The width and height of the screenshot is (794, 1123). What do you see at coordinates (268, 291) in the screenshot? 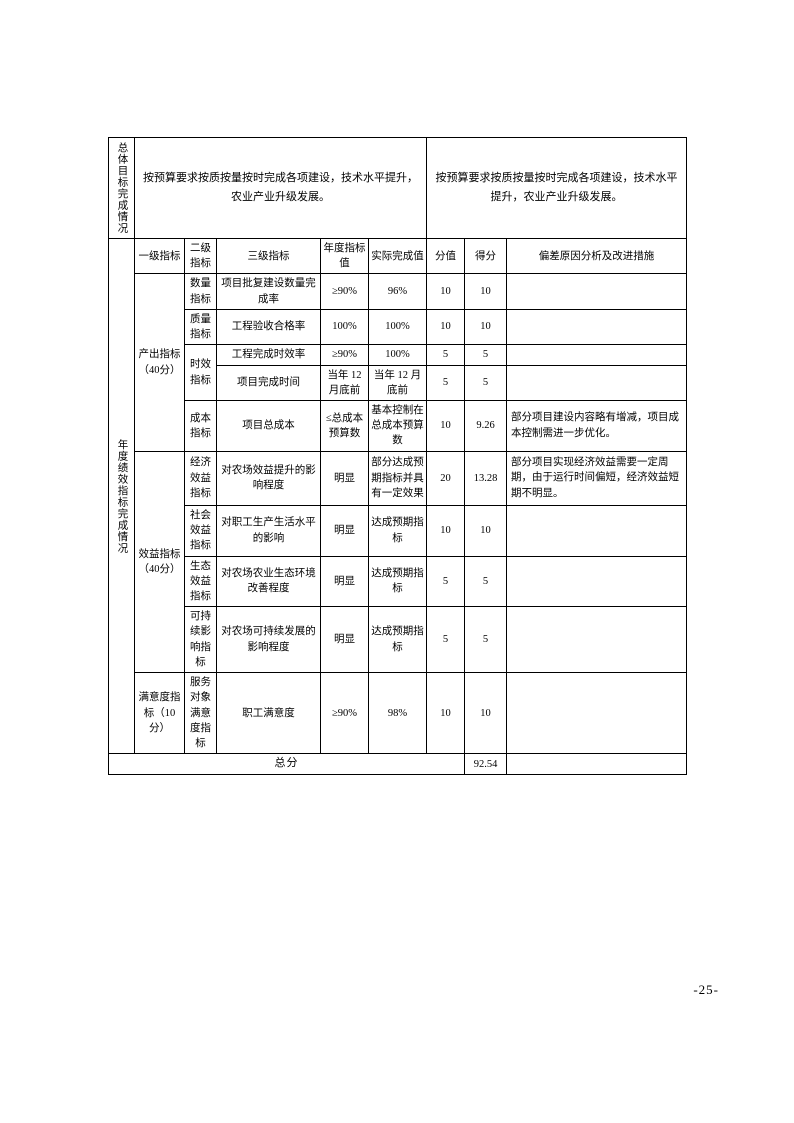
I see `cell-level3: 项目批复建设数量完成率` at bounding box center [268, 291].